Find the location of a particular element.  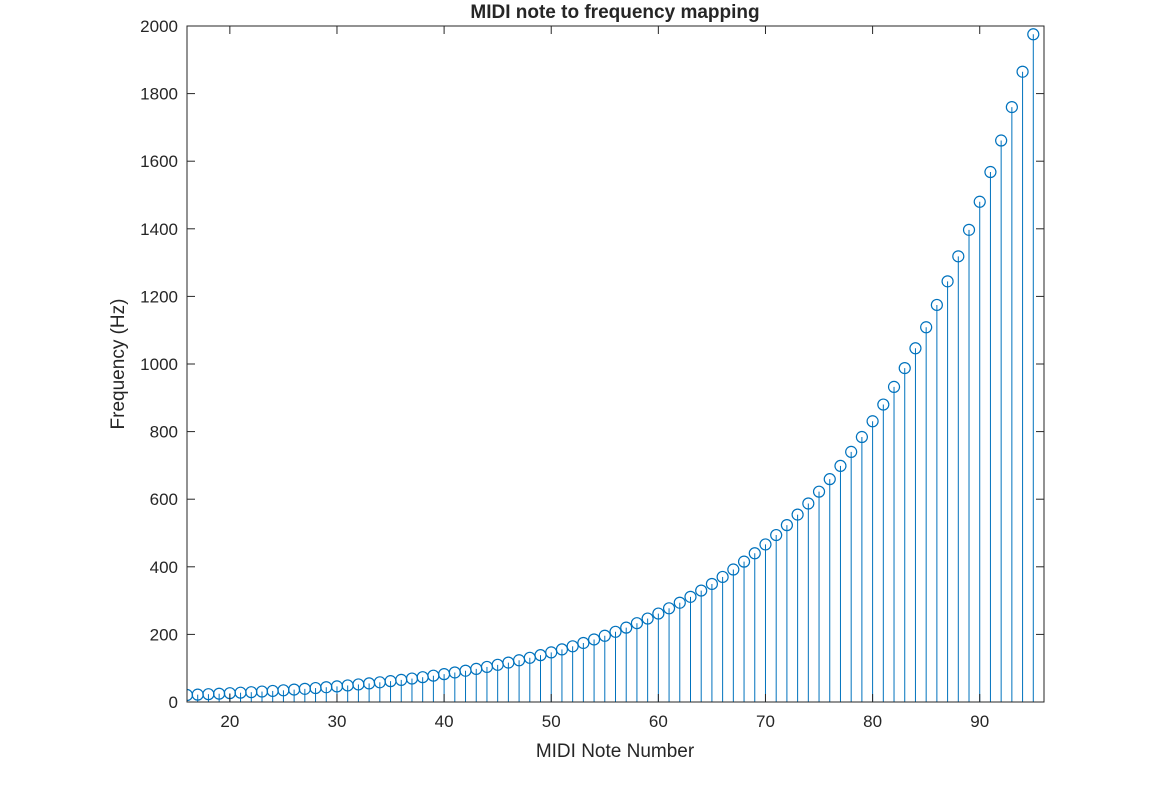

y-tick-label: 200 is located at coordinates (164, 634).